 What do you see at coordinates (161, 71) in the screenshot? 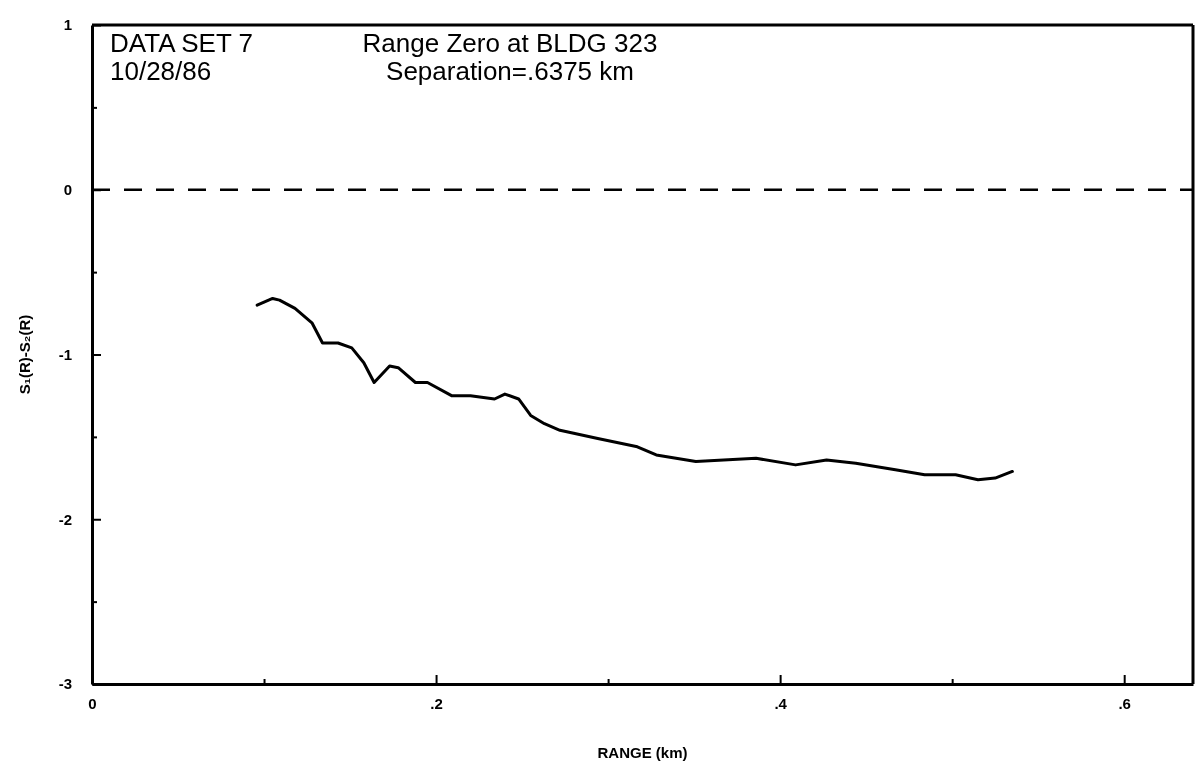
I see `annotation: 10/28/86` at bounding box center [161, 71].